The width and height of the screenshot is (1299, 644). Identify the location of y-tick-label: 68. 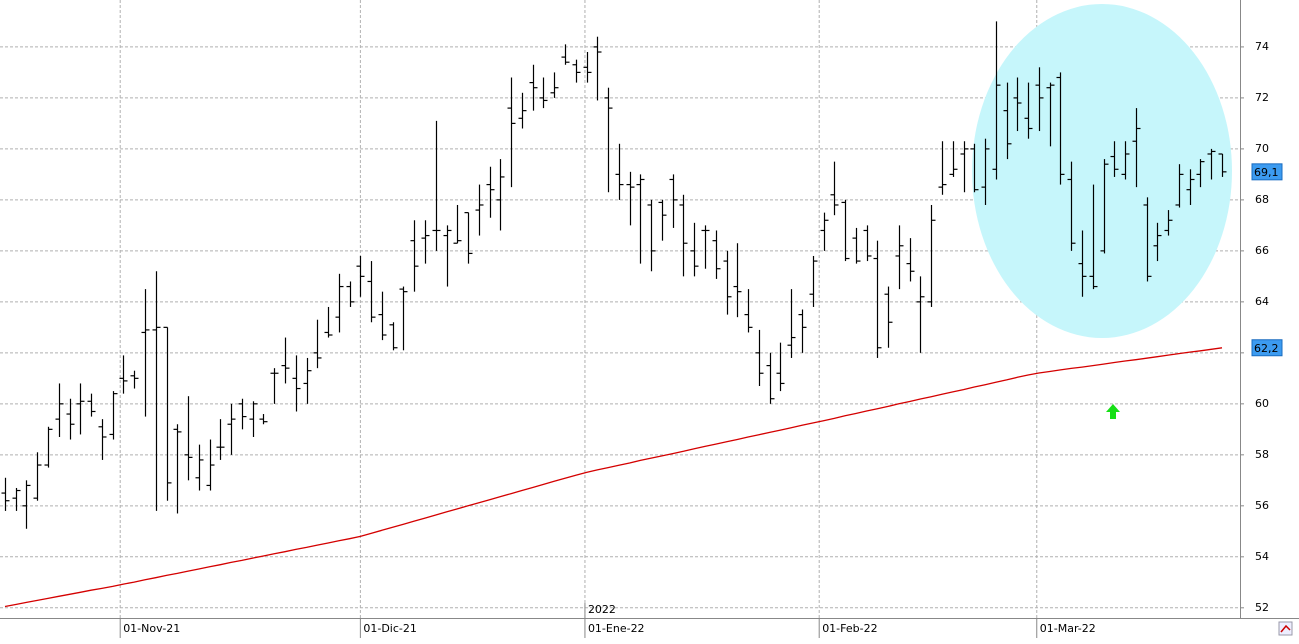
(1262, 199).